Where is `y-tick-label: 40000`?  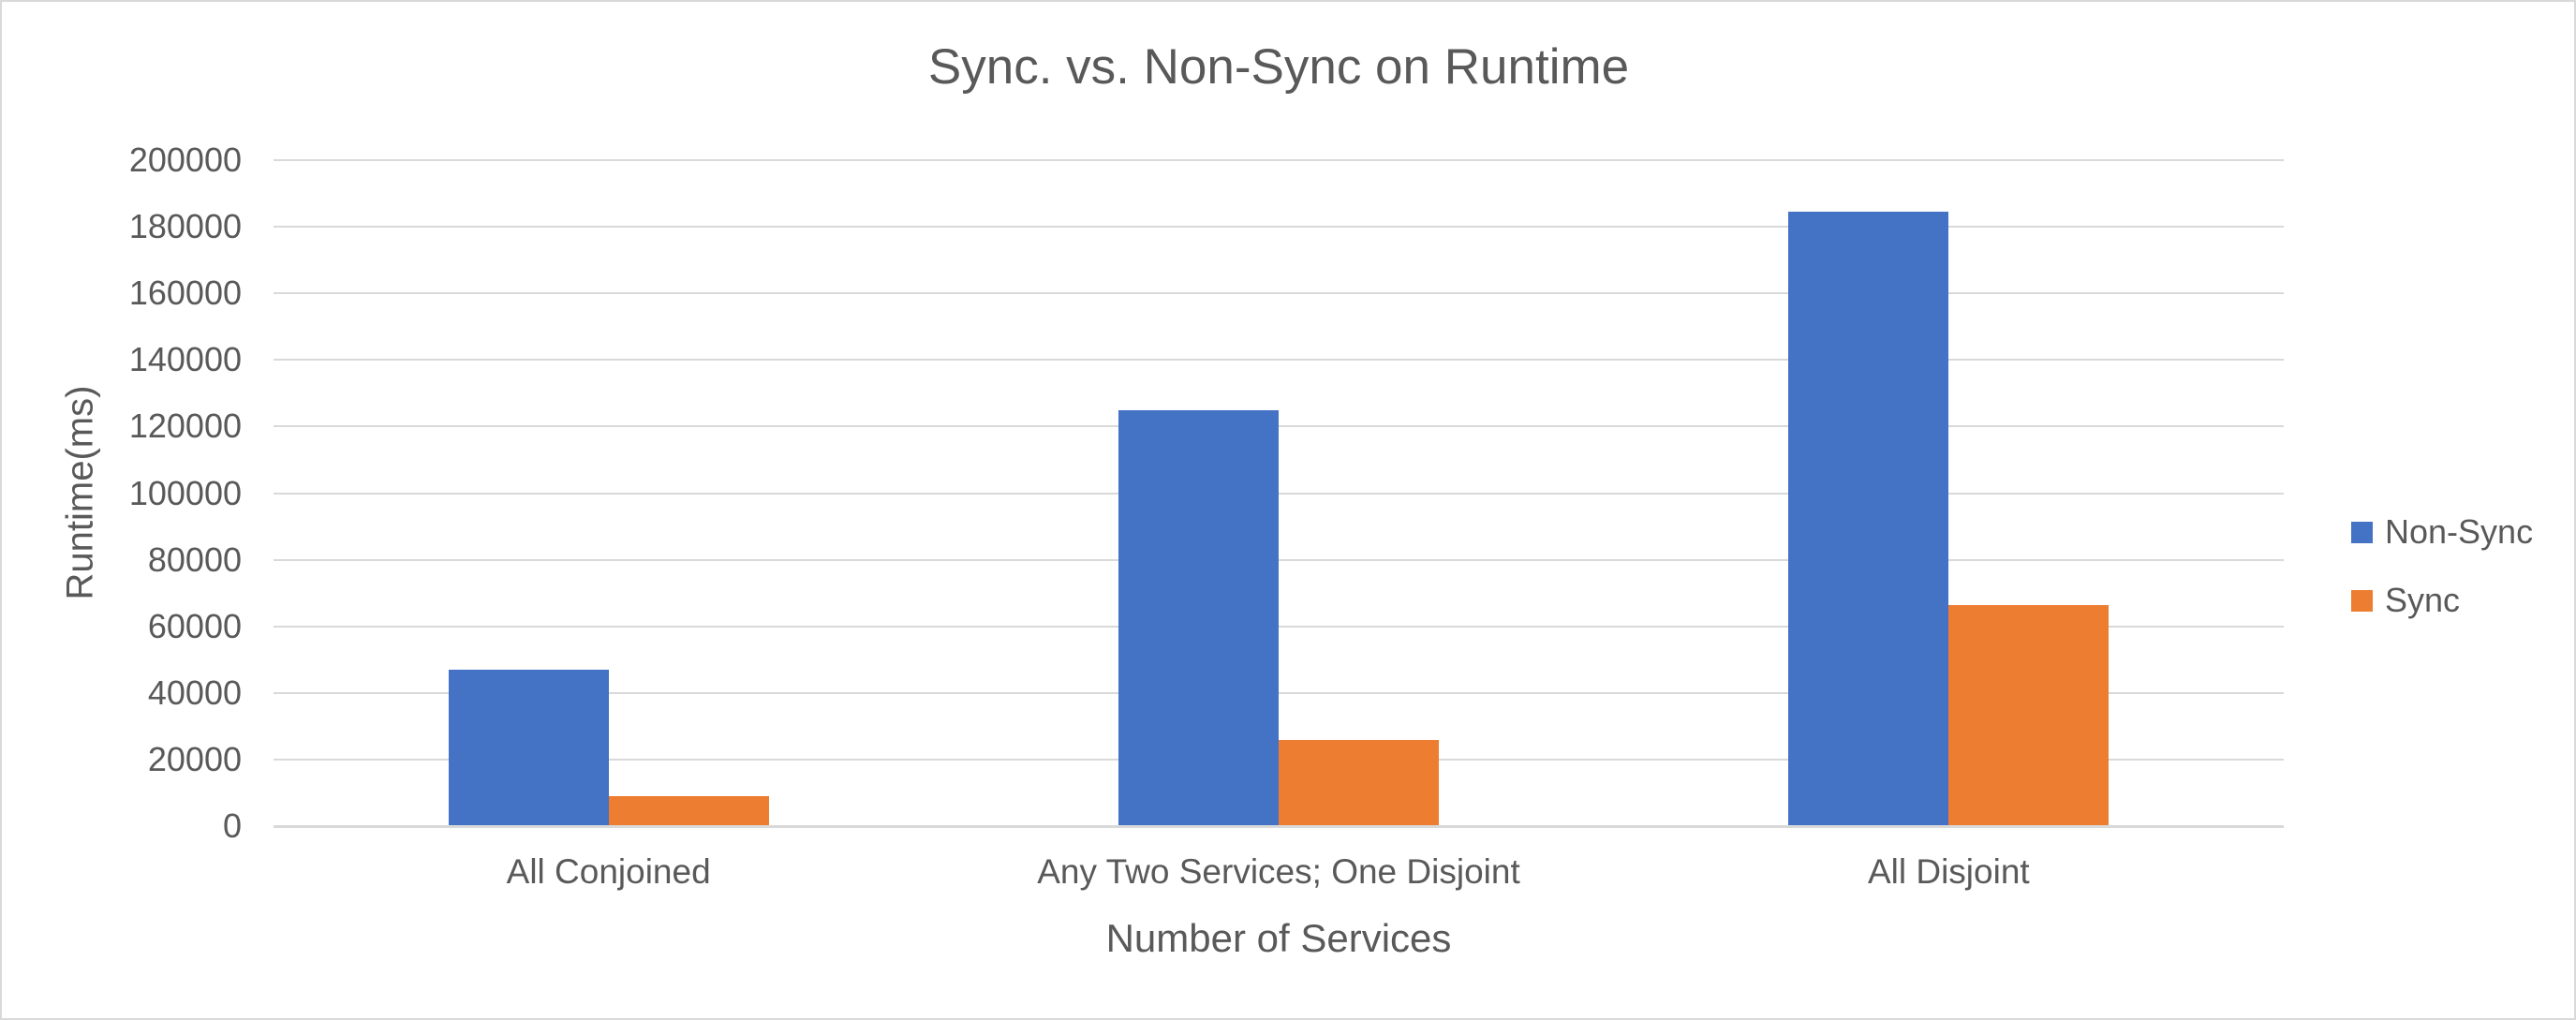 y-tick-label: 40000 is located at coordinates (195, 692).